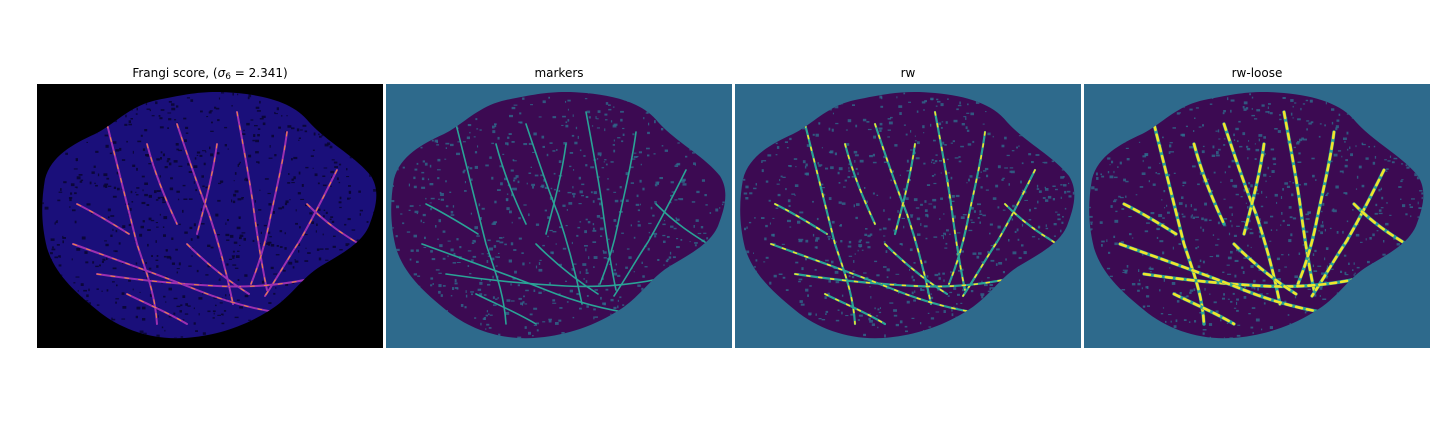 The width and height of the screenshot is (1440, 432). Describe the element at coordinates (1257, 73) in the screenshot. I see `rw-loose-panel-title: rw-loose` at that location.